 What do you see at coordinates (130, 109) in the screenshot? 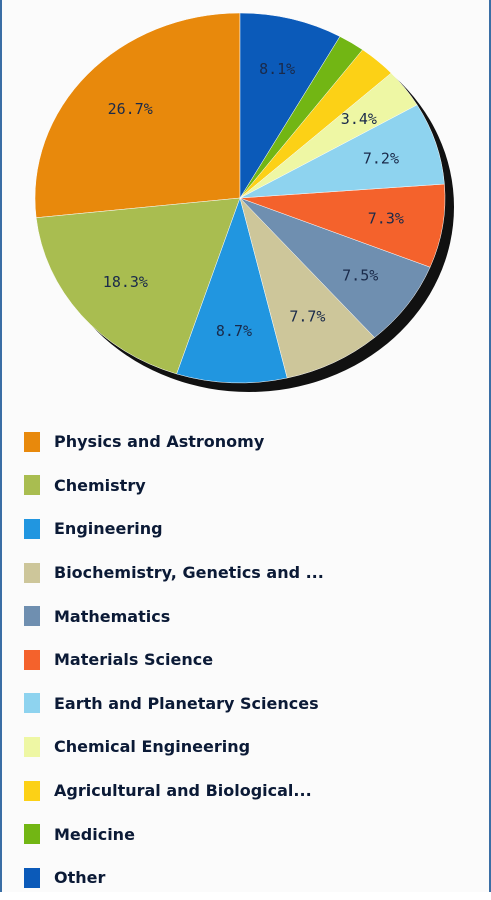
I see `slice-label: 26.7%` at bounding box center [130, 109].